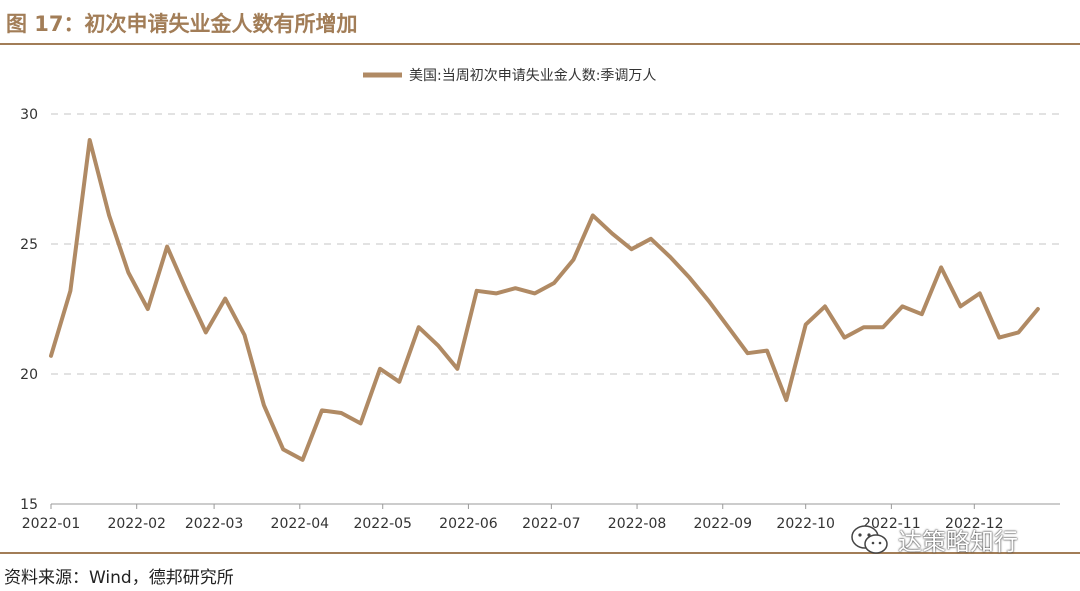 Image resolution: width=1080 pixels, height=591 pixels. I want to click on x-tick-label: 2022-11, so click(891, 524).